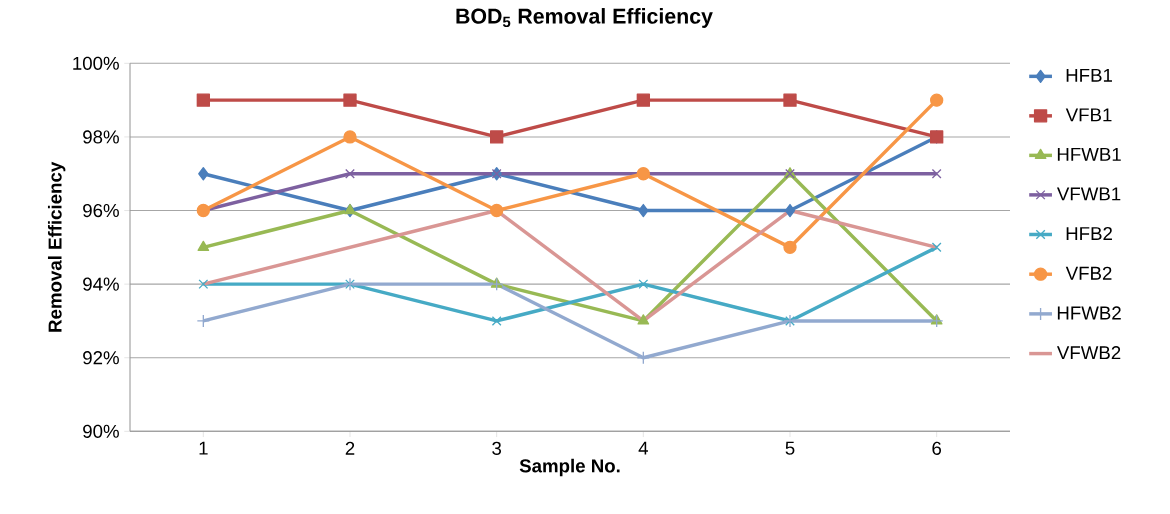 This screenshot has height=514, width=1170. Describe the element at coordinates (1089, 154) in the screenshot. I see `legend-label: HFWB1` at that location.